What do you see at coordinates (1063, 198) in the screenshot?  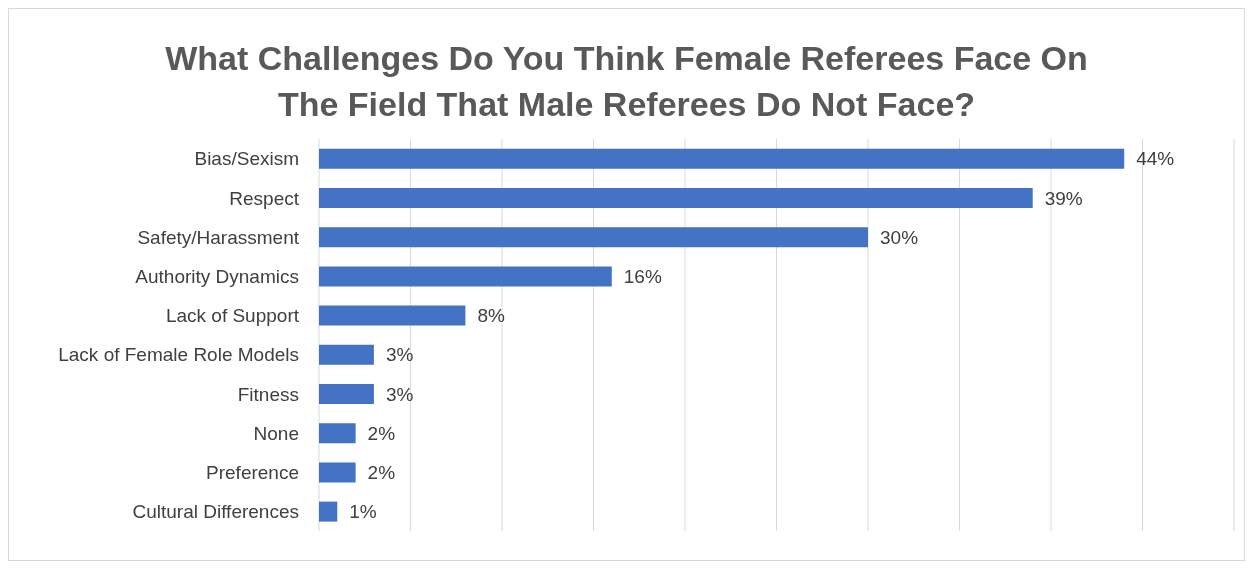 I see `data-label: 39%` at bounding box center [1063, 198].